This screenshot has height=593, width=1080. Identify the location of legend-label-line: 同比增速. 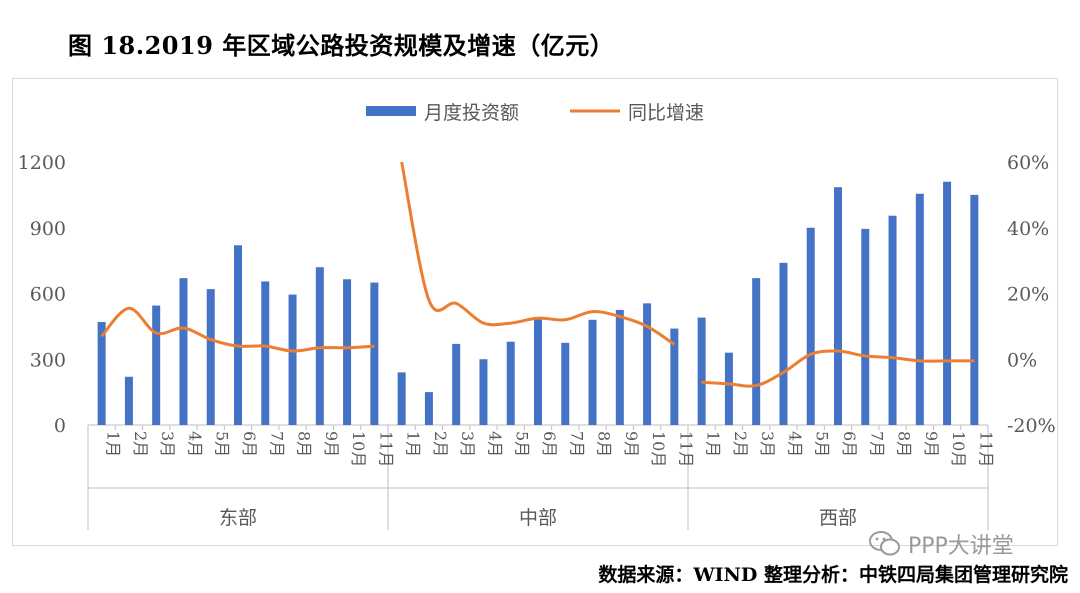
(666, 113).